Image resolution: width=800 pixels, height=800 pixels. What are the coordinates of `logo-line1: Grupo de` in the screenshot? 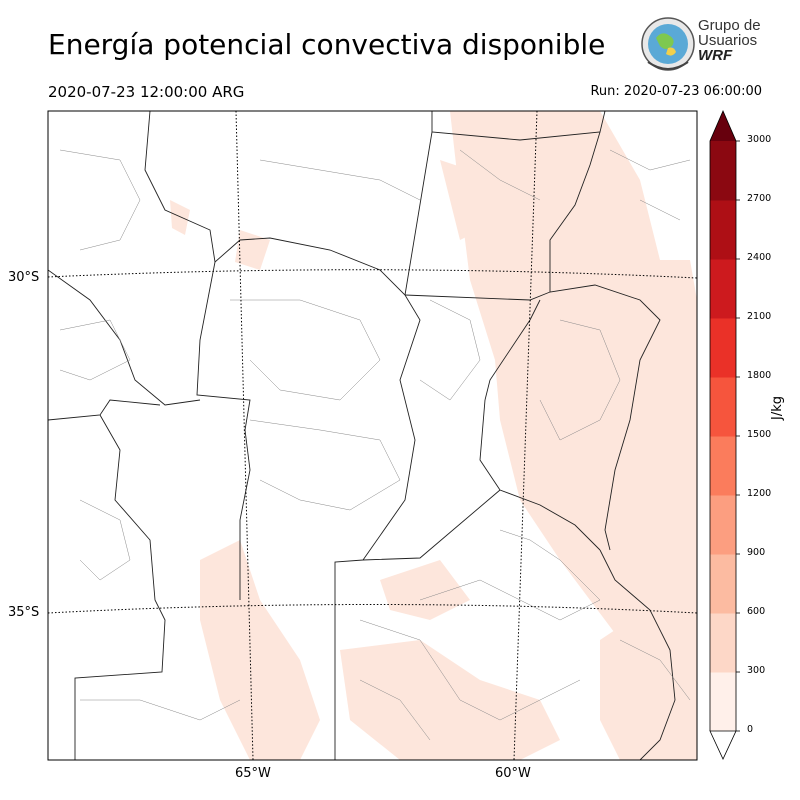 It's located at (729, 25).